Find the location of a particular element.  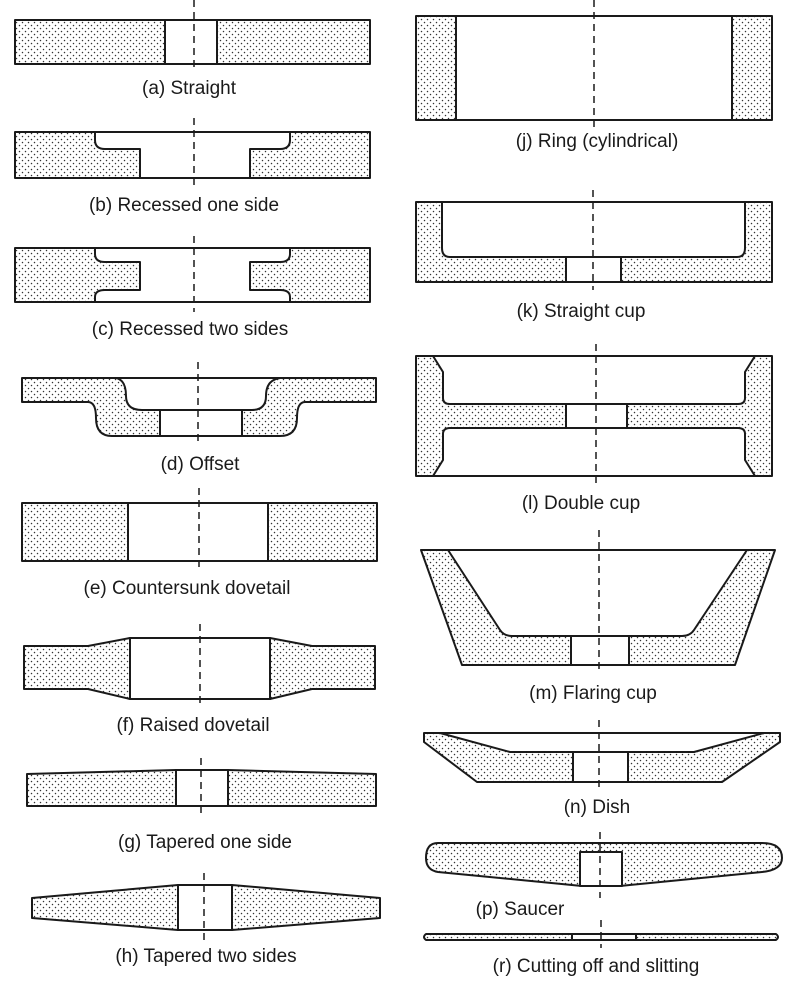

wheel-recessed-one-side: (b) Recessed one side is located at coordinates (192, 167).